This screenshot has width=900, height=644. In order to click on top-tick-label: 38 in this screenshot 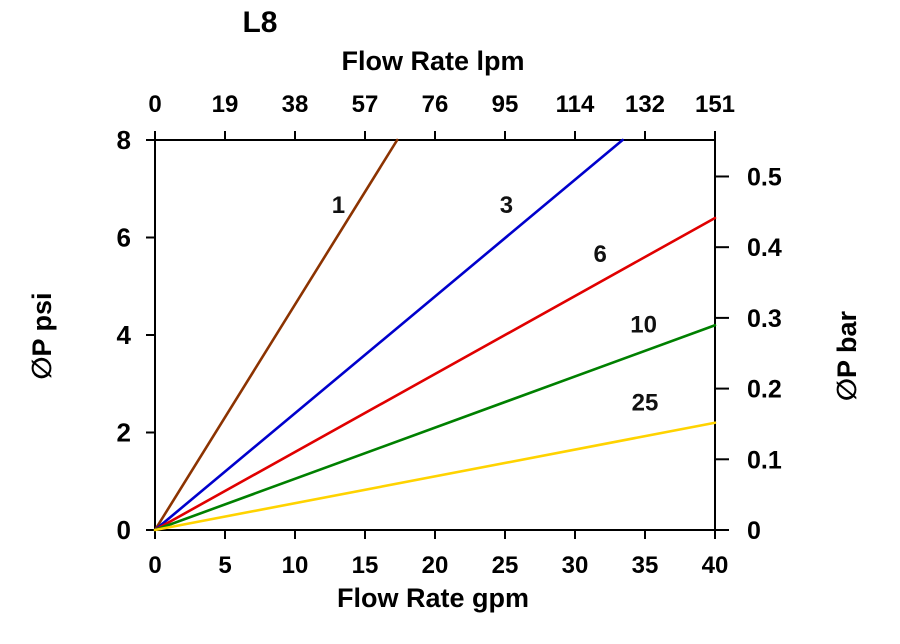, I will do `click(295, 104)`.